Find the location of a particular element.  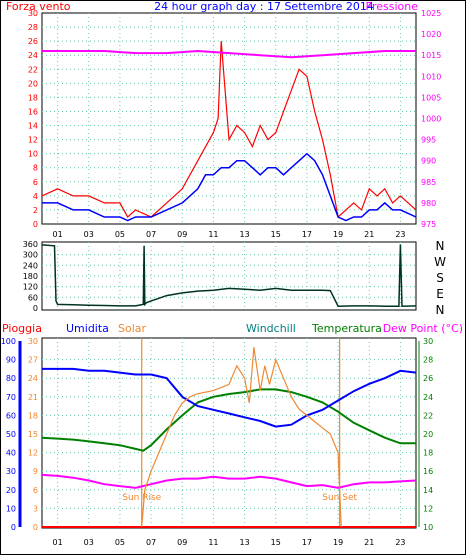

wind-speed-tick-label: 30 is located at coordinates (33, 13).